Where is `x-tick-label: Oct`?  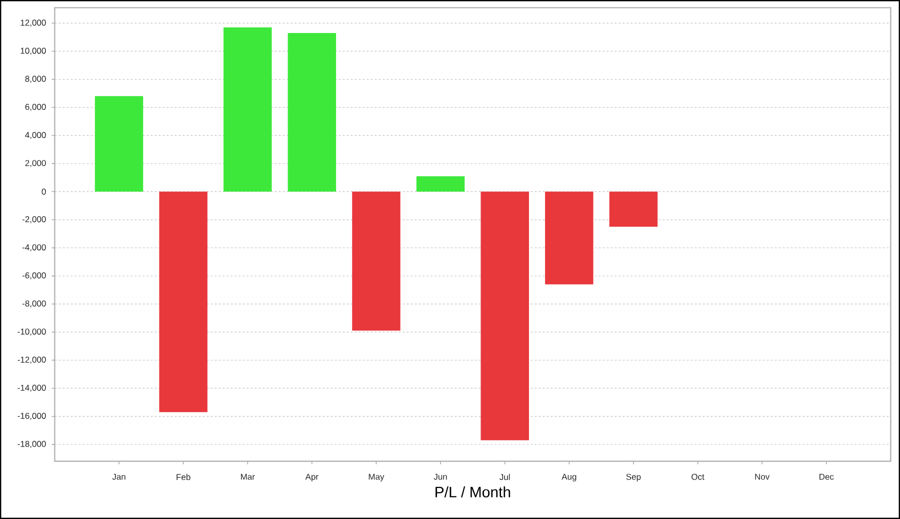 x-tick-label: Oct is located at coordinates (698, 477).